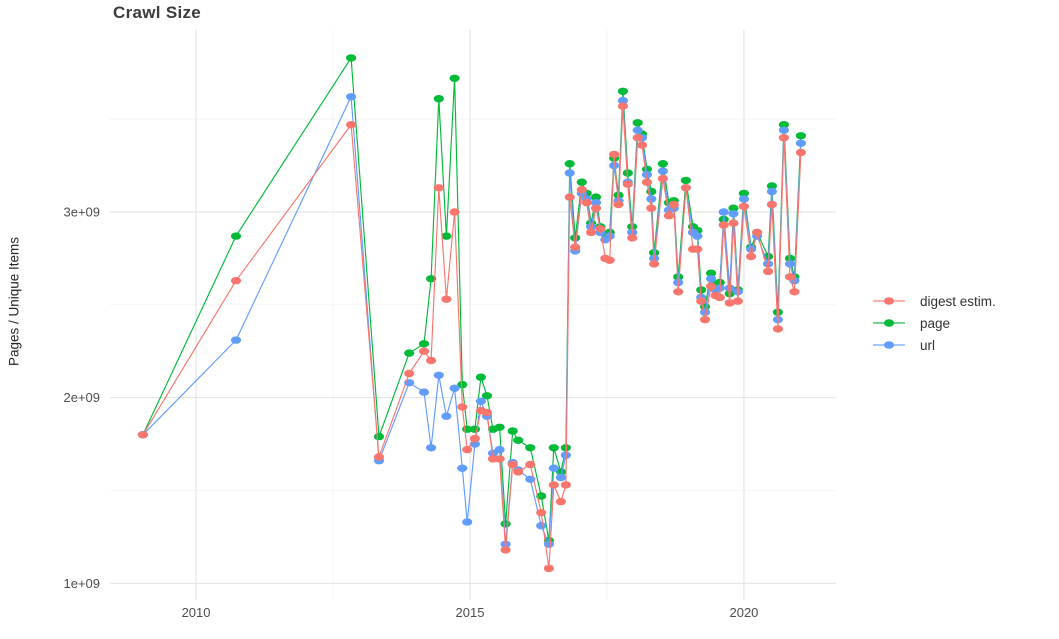  What do you see at coordinates (14, 301) in the screenshot?
I see `y-axis-title: Pages / Unique Items` at bounding box center [14, 301].